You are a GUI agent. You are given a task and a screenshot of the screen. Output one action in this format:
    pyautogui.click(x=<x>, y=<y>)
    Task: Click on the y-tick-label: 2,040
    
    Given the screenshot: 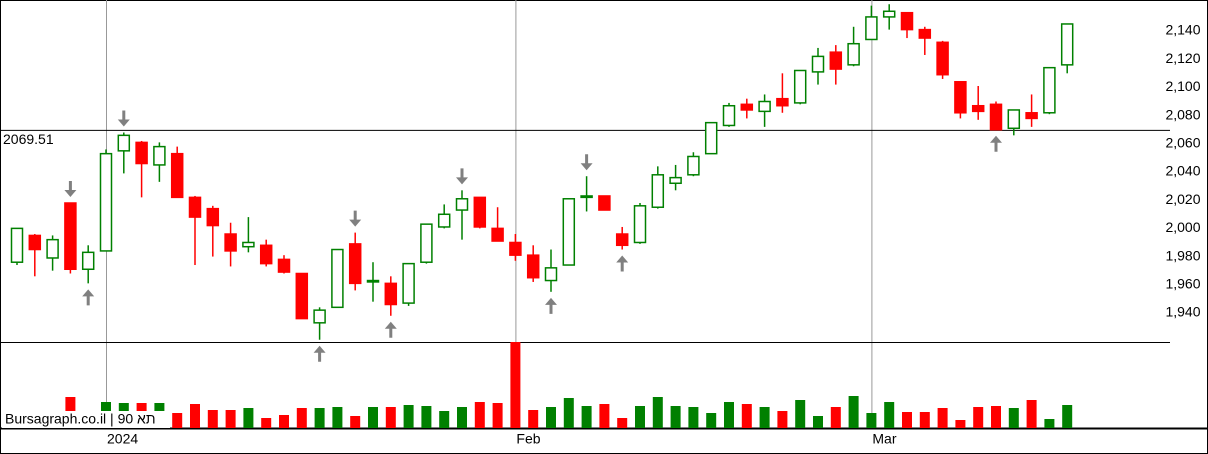 What is the action you would take?
    pyautogui.click(x=1182, y=171)
    